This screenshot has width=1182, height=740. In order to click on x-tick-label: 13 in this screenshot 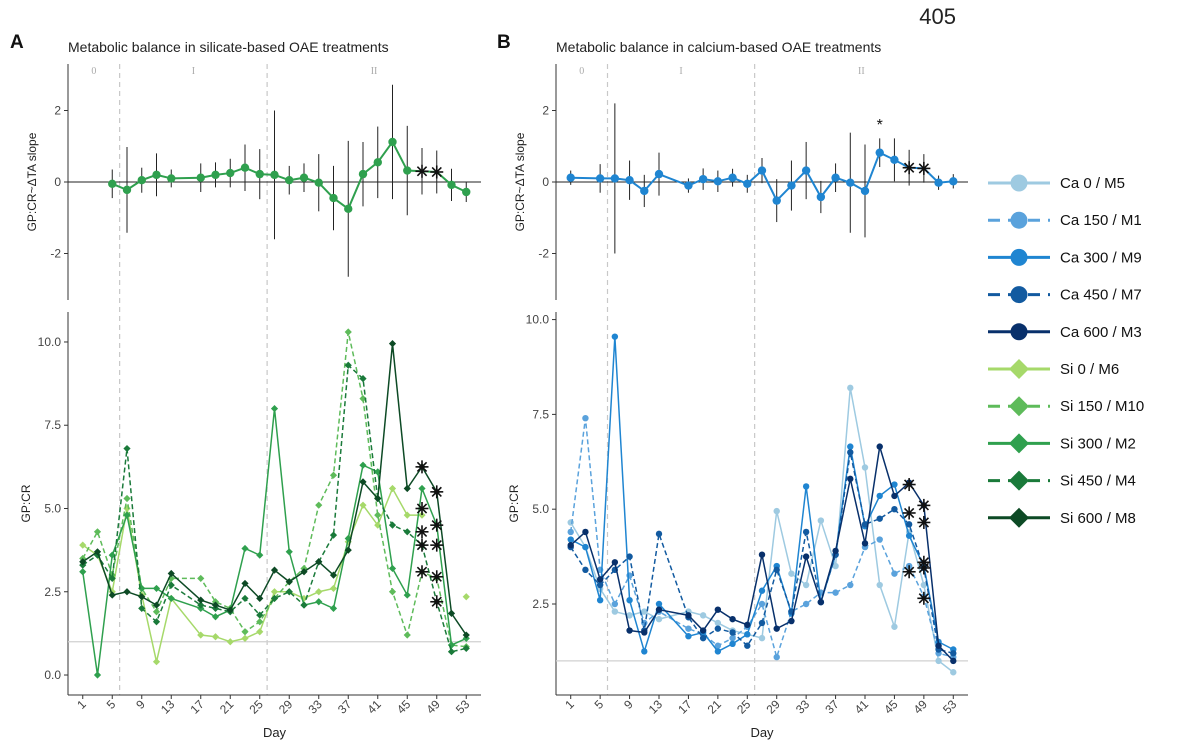, I will do `click(656, 707)`.